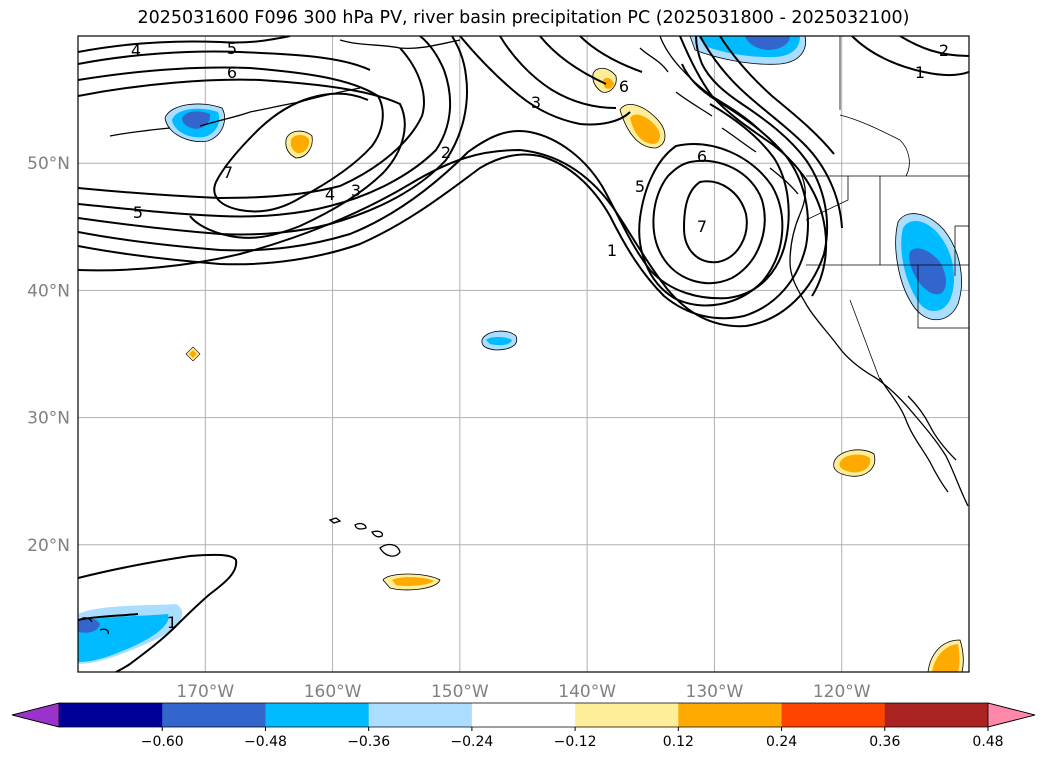 Image resolution: width=1047 pixels, height=765 pixels. What do you see at coordinates (333, 692) in the screenshot?
I see `longitude-tick-label: 160°W` at bounding box center [333, 692].